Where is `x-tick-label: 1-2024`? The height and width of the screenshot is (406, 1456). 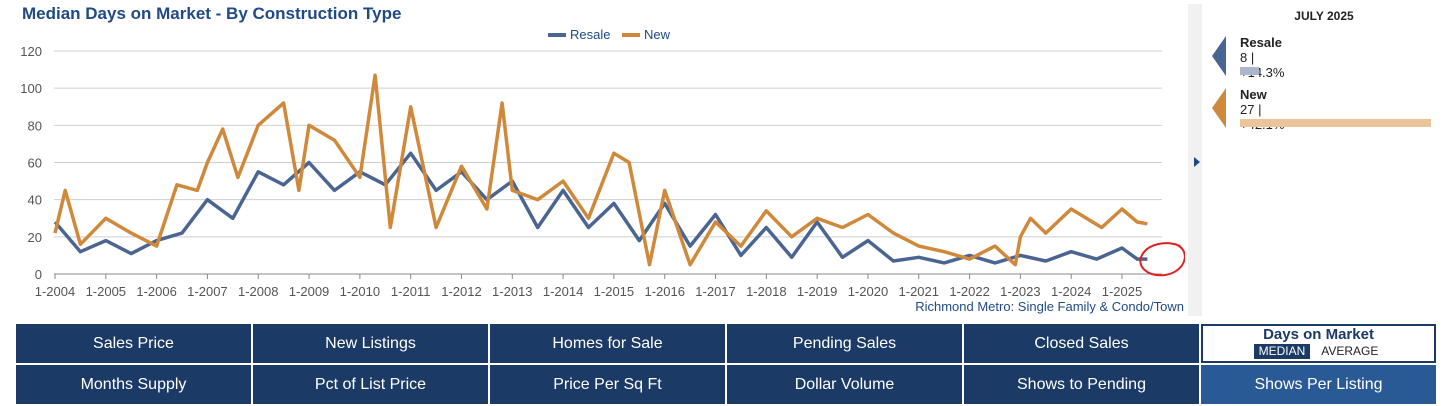
x-tick-label: 1-2024 is located at coordinates (1071, 291).